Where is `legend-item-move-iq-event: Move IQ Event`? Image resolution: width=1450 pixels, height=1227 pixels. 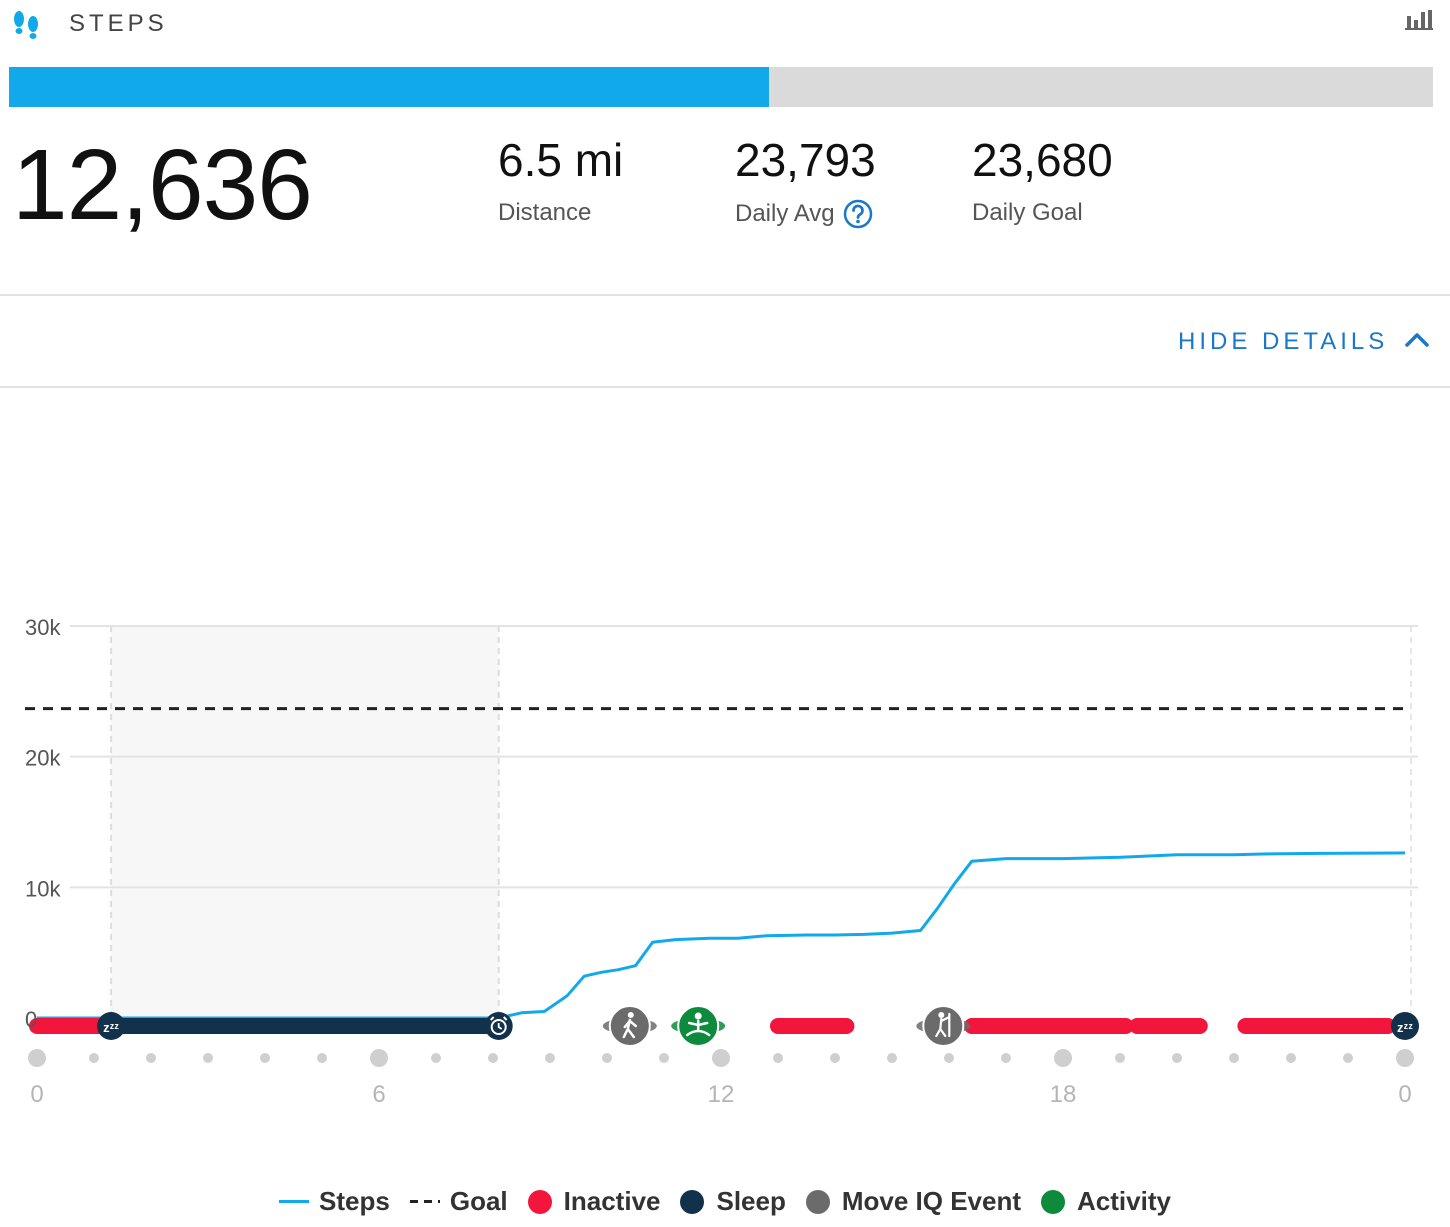 legend-item-move-iq-event: Move IQ Event is located at coordinates (913, 1201).